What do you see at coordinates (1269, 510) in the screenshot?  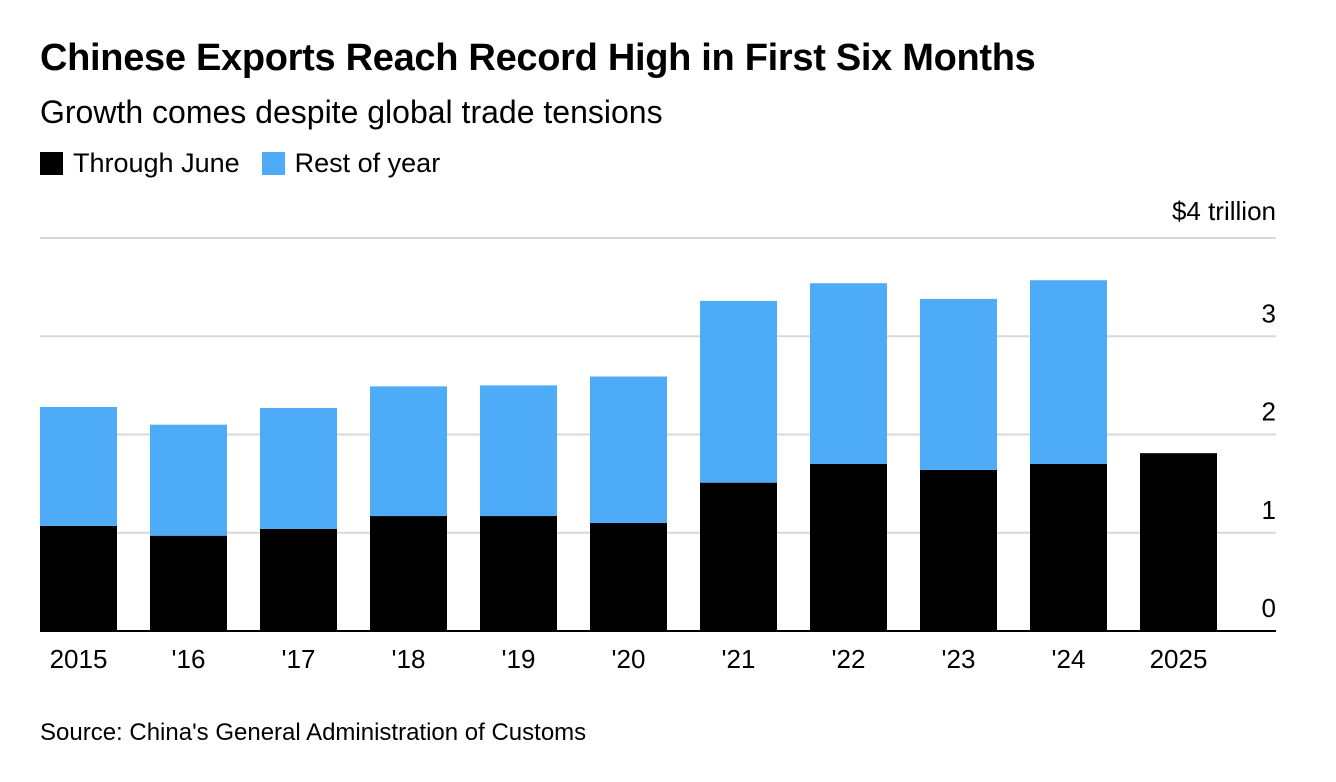 I see `y-tick-label: 1` at bounding box center [1269, 510].